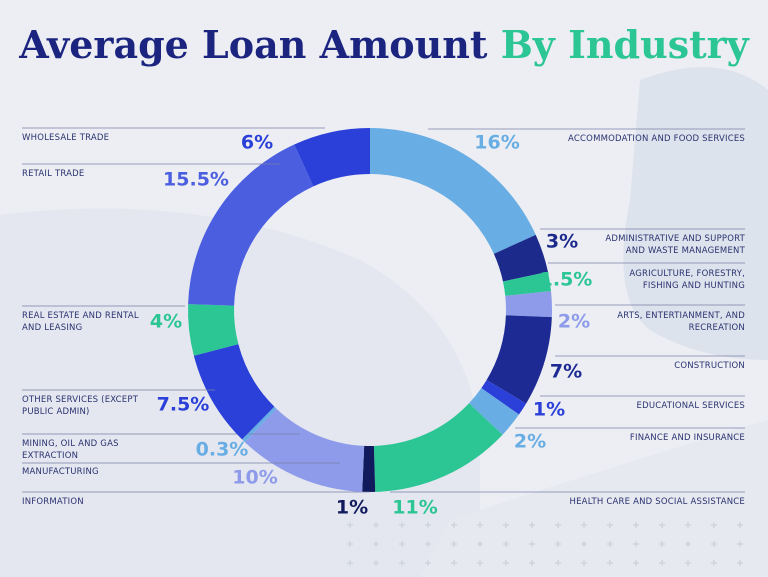 Image resolution: width=768 pixels, height=577 pixels. What do you see at coordinates (80, 406) in the screenshot?
I see `category-label: OTHER SERVICES (EXCEPT PUBLIC ADMIN)` at bounding box center [80, 406].